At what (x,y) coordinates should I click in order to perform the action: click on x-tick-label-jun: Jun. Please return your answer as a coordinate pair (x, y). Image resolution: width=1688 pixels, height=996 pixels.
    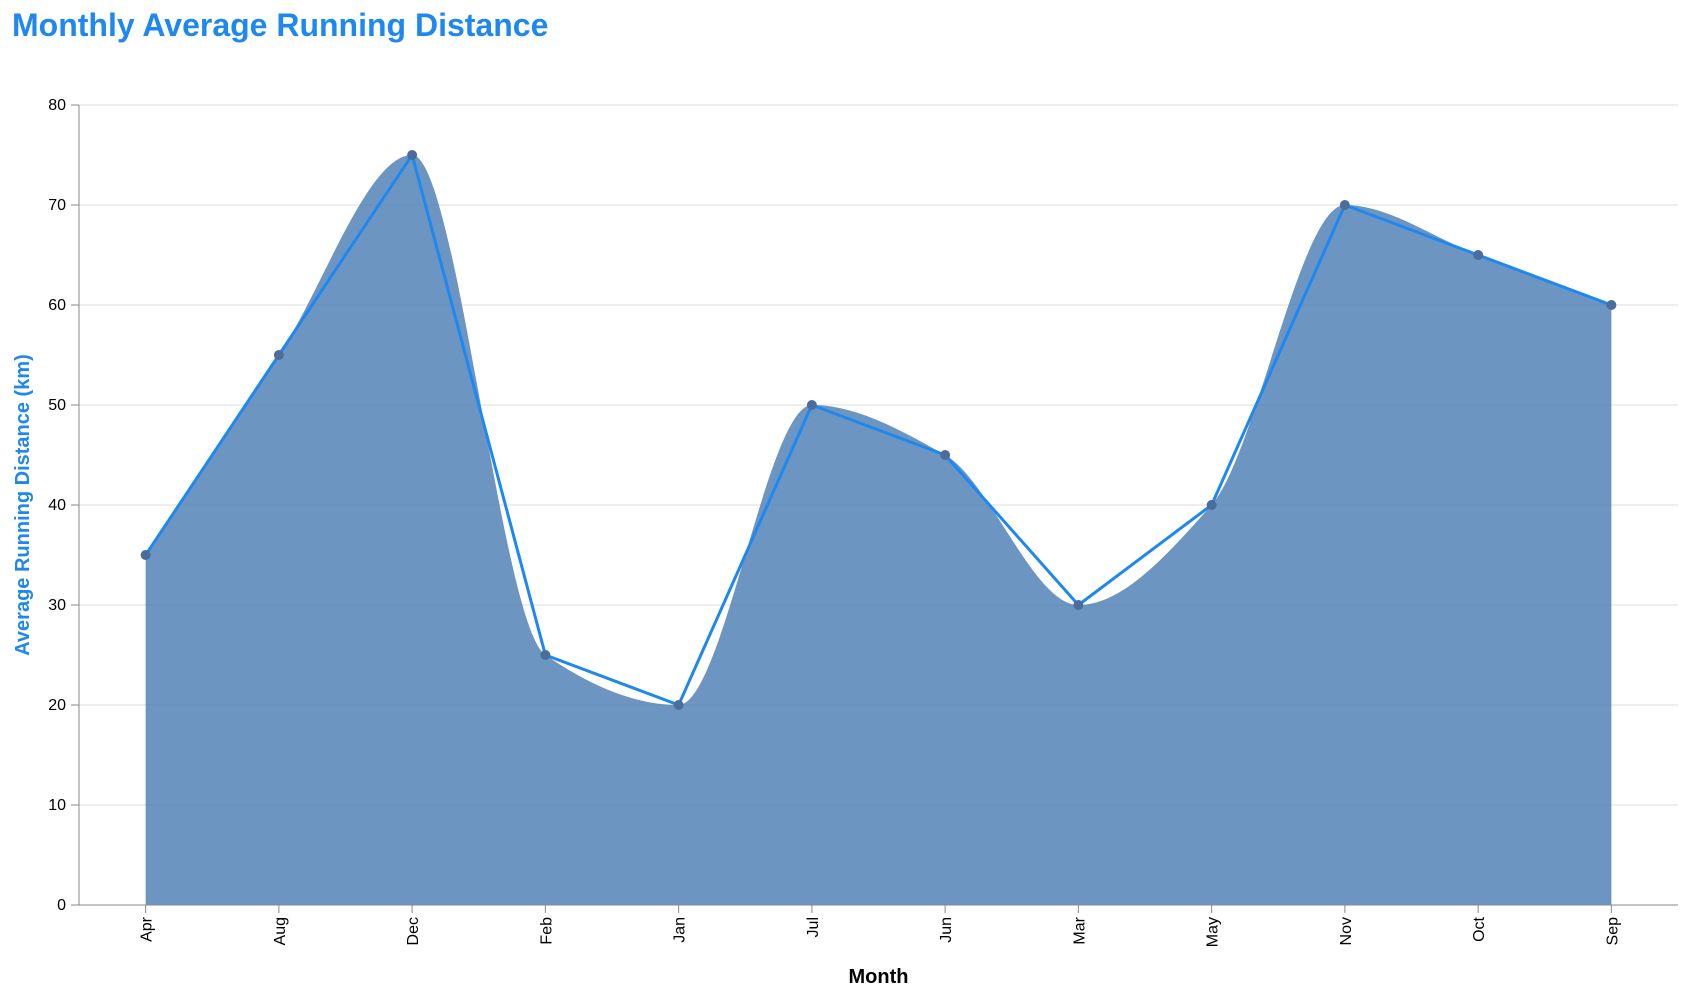
    Looking at the image, I should click on (946, 930).